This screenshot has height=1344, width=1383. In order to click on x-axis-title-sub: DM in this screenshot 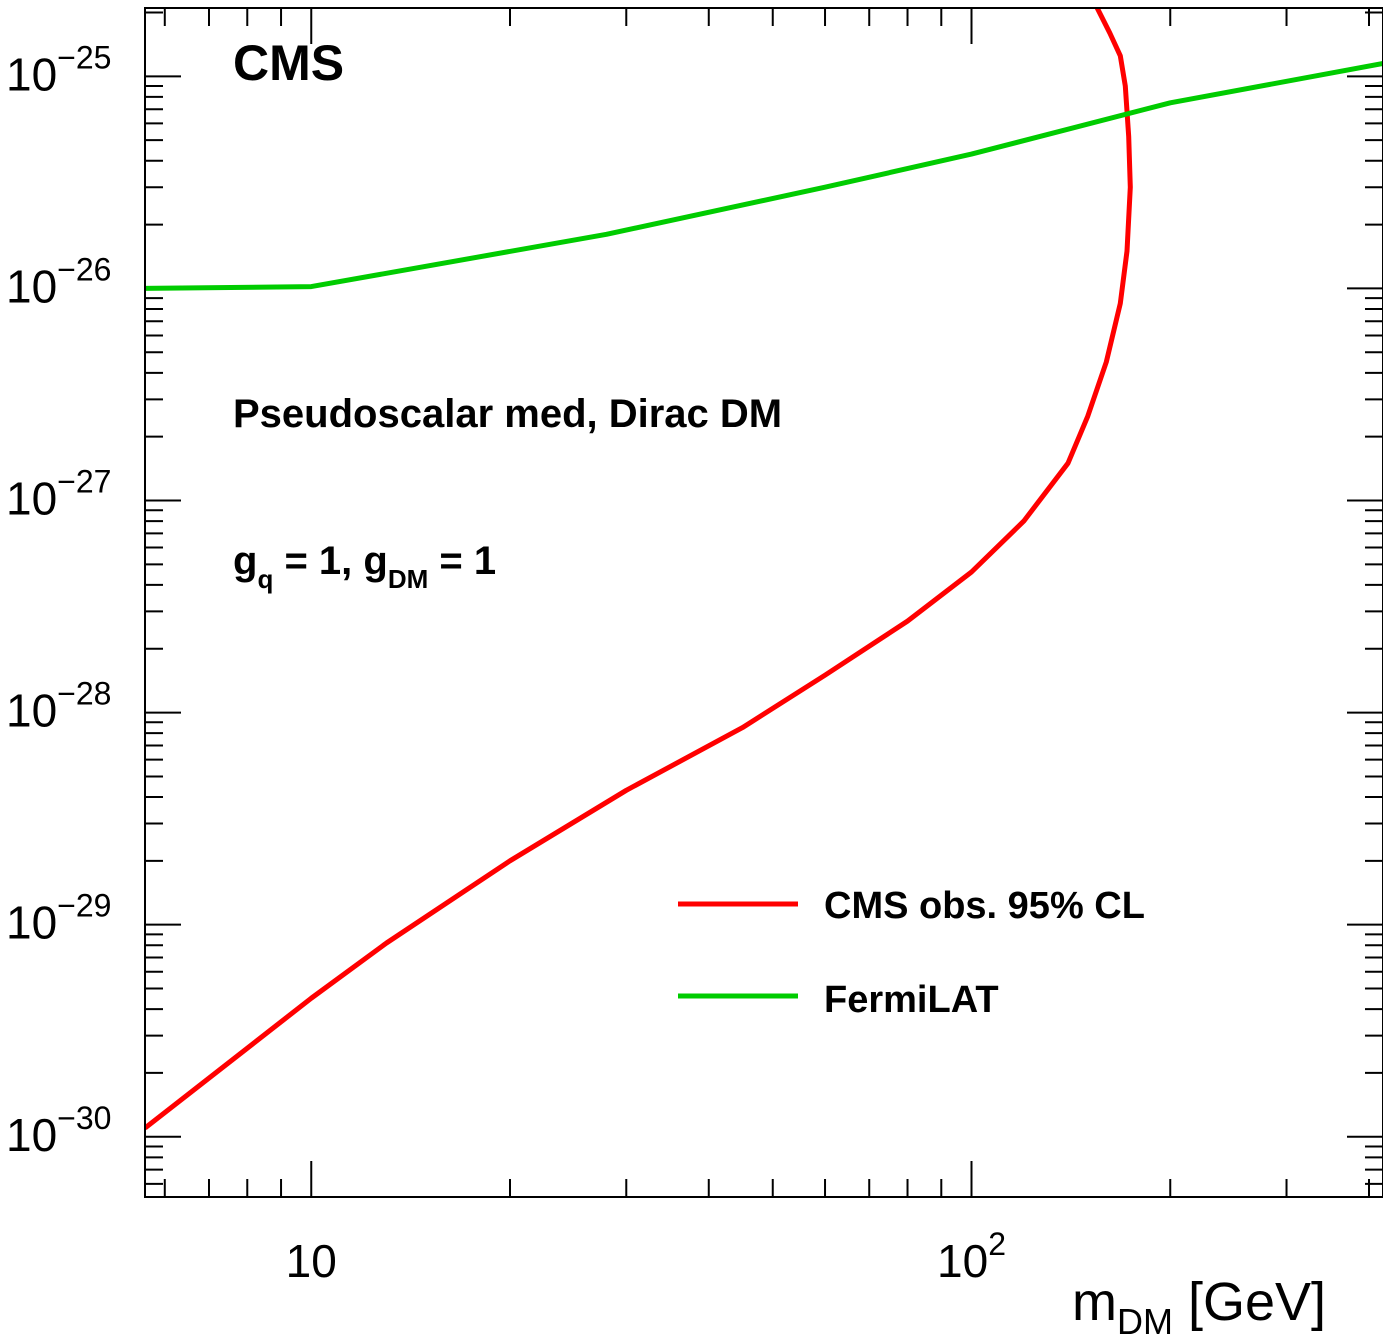, I will do `click(1145, 1321)`.